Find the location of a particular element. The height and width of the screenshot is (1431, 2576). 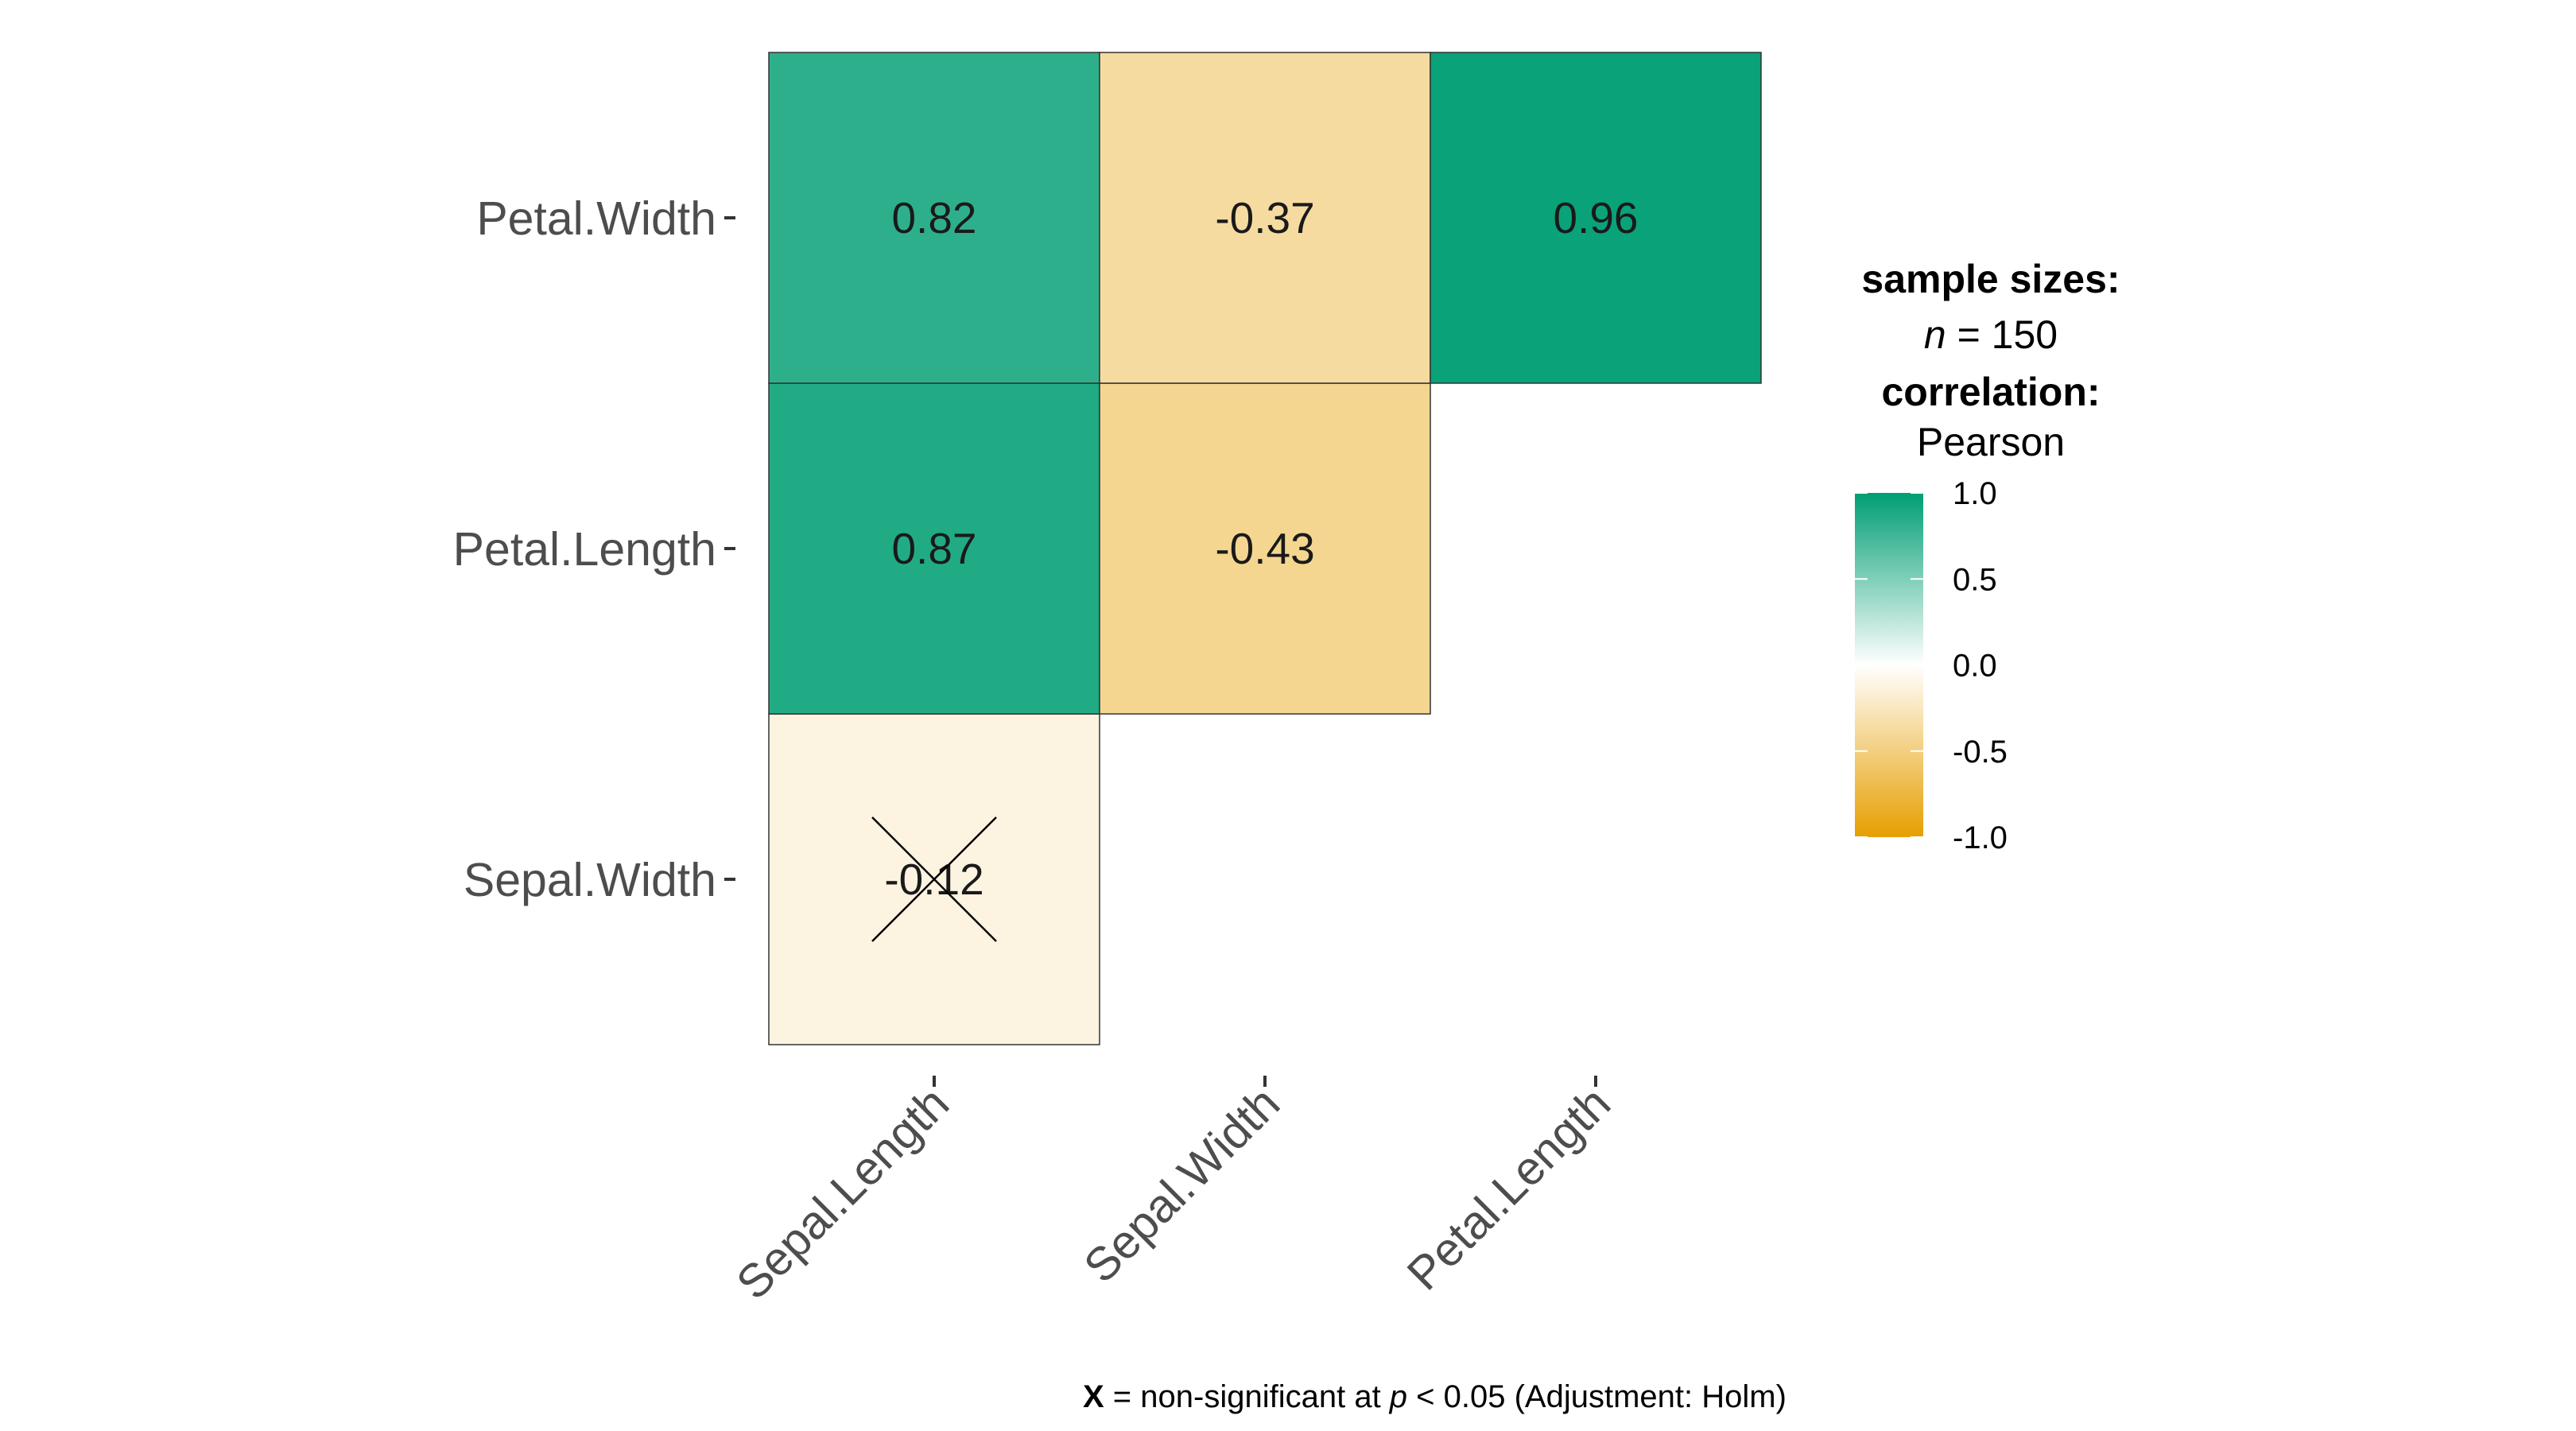

cell-value-label: 0.87 is located at coordinates (933, 548).